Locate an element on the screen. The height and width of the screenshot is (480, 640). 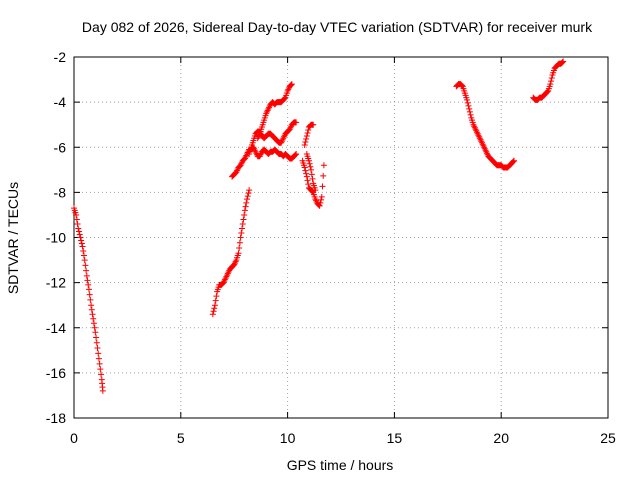
y-tick-label: -10 is located at coordinates (56, 238).